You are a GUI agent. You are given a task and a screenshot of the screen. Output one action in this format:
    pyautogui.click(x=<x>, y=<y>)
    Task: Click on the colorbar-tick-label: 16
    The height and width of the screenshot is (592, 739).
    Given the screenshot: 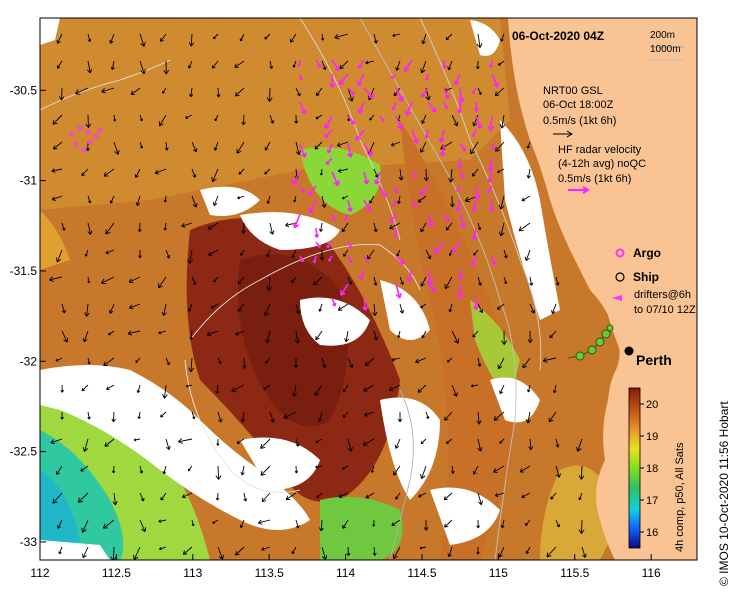 What is the action you would take?
    pyautogui.click(x=652, y=533)
    